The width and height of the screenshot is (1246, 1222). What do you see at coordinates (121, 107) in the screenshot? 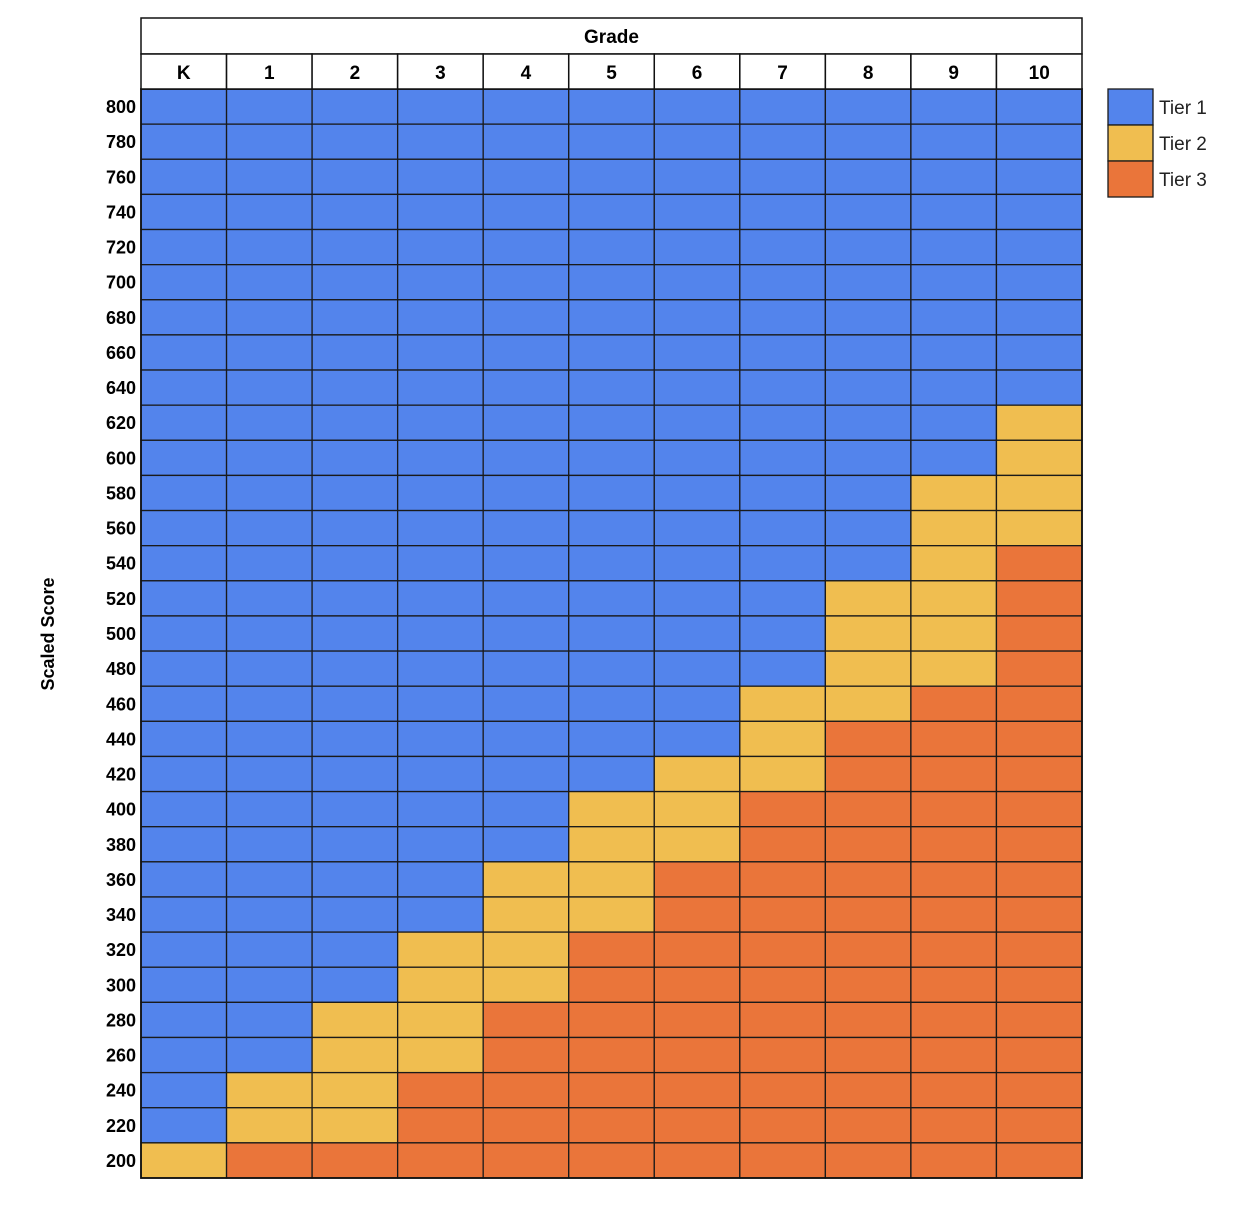
I see `score-label-800: 800` at bounding box center [121, 107].